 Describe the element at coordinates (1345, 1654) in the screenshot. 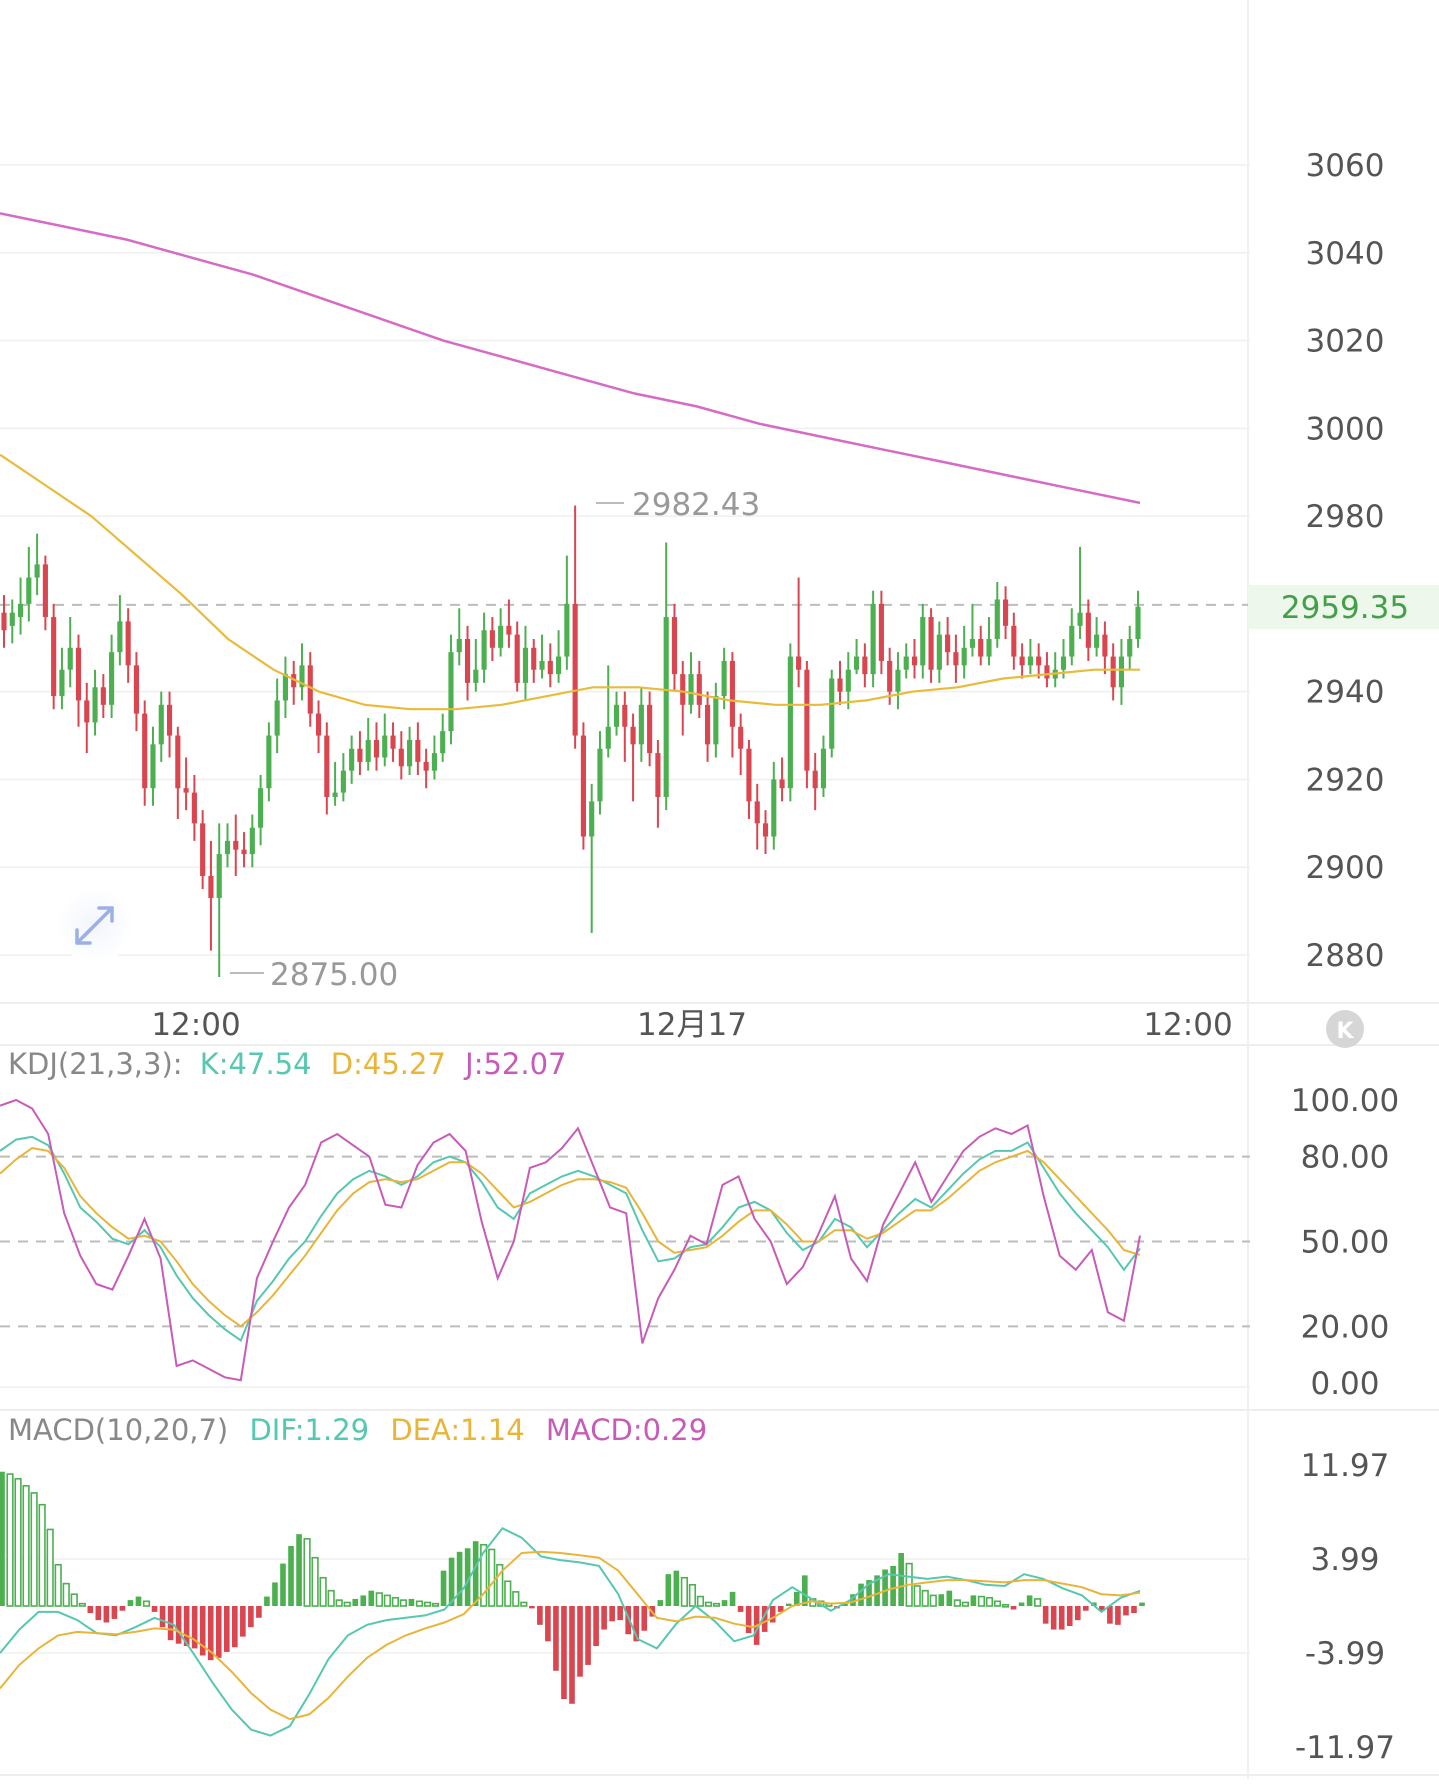

I see `macd-tick-label--3.99: -3.99` at that location.